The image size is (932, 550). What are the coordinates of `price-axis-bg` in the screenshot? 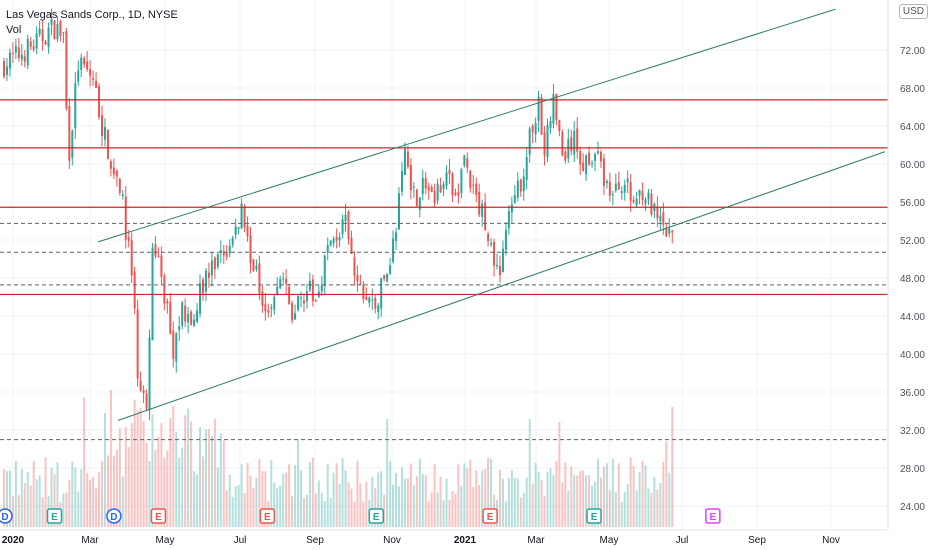 It's located at (910, 275).